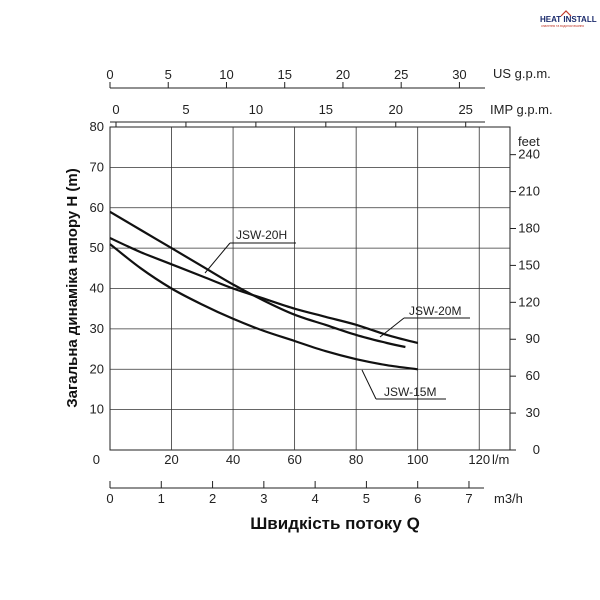 Image resolution: width=600 pixels, height=600 pixels. Describe the element at coordinates (533, 338) in the screenshot. I see `feet-tick-label: 90` at that location.